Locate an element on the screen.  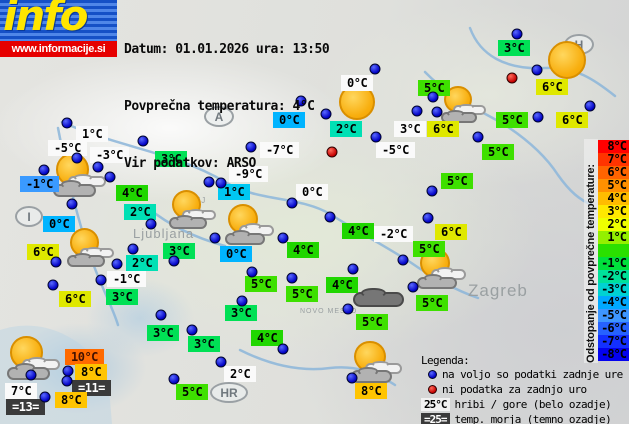
legend-item: 25°C hribi / gore (belo ozadje) is located at coordinates (522, 404).